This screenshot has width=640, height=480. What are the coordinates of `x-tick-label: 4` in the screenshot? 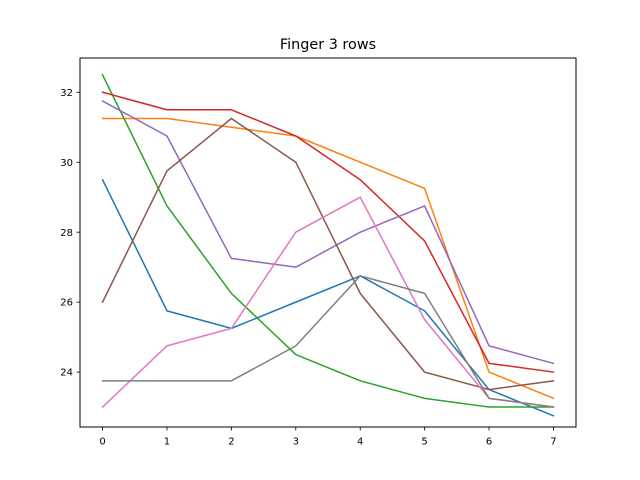 It's located at (360, 442).